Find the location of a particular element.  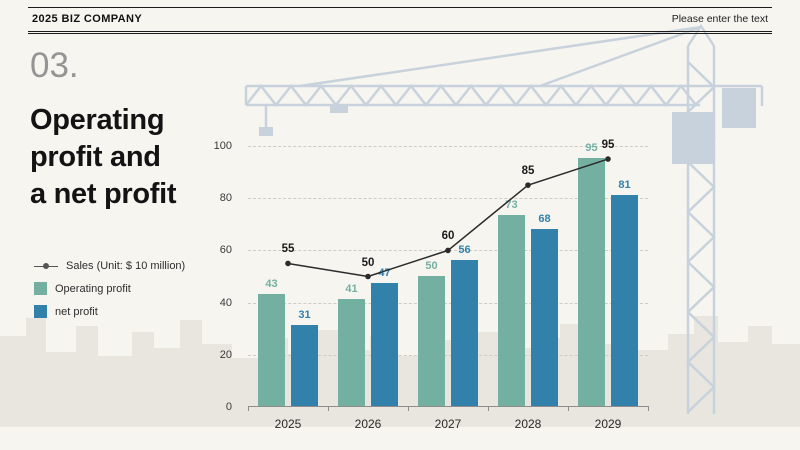

y-tick-label: 80 is located at coordinates (225, 198).